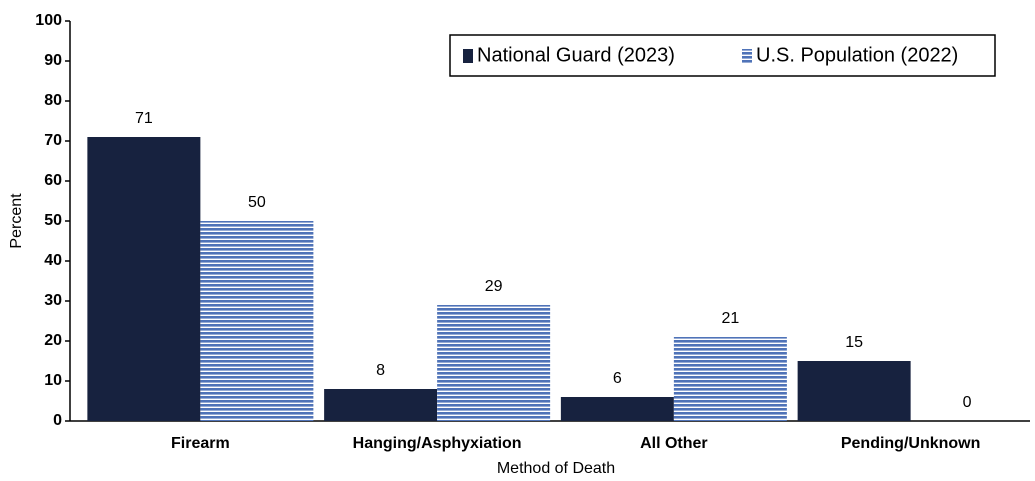  Describe the element at coordinates (556, 468) in the screenshot. I see `x-axis-title: Method of Death` at that location.